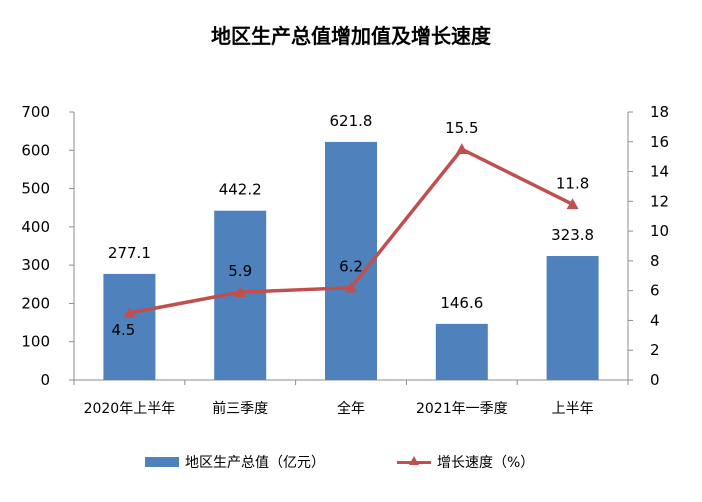  I want to click on y-right-tick-label: 6, so click(655, 291).